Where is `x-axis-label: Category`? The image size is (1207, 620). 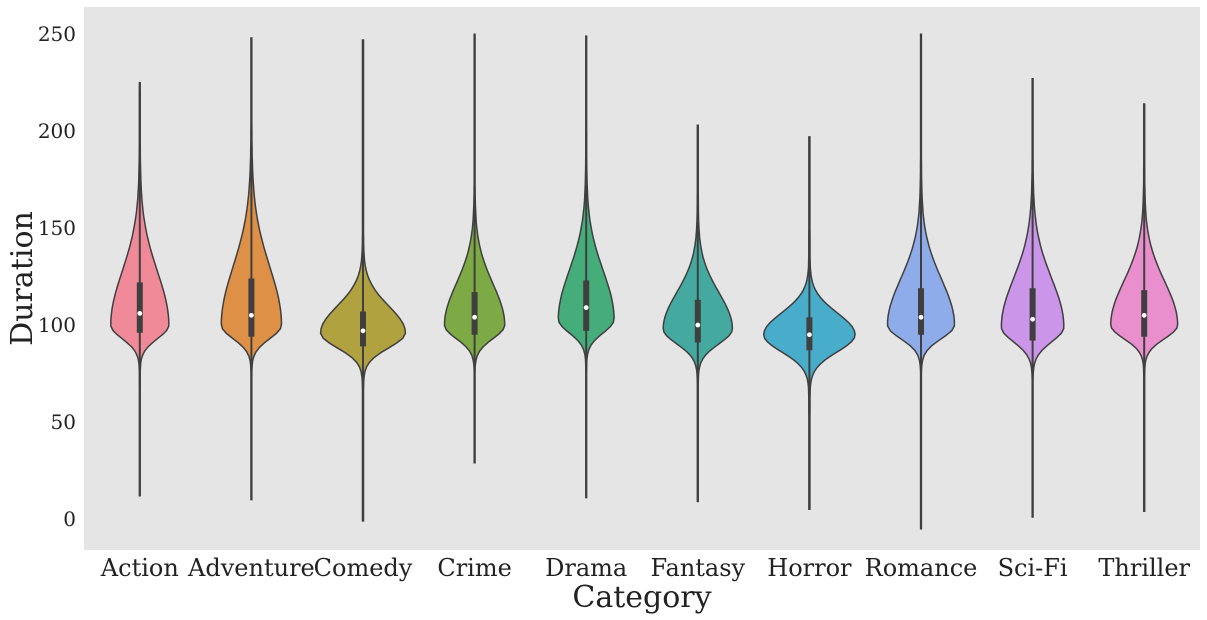
x-axis-label: Category is located at coordinates (641, 597).